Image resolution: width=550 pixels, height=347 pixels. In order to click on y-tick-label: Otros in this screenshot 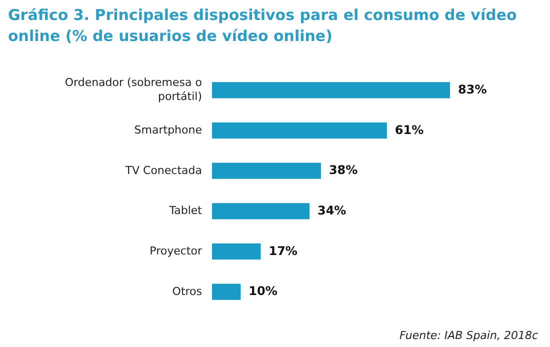, I will do `click(187, 291)`.